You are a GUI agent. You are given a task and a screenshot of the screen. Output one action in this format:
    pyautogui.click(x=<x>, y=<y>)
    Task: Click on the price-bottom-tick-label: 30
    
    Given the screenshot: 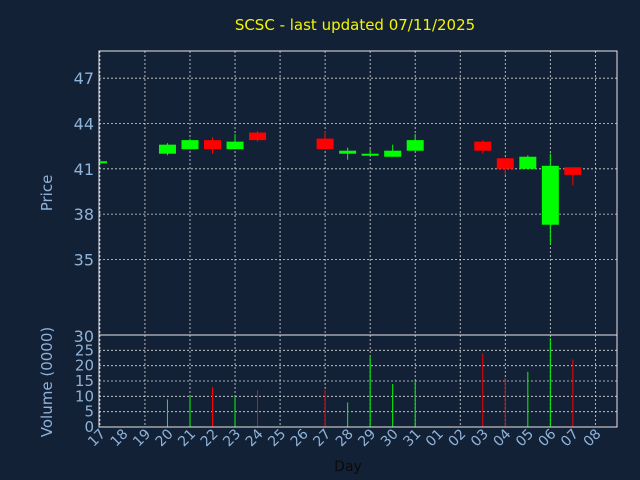 What is the action you would take?
    pyautogui.click(x=84, y=336)
    